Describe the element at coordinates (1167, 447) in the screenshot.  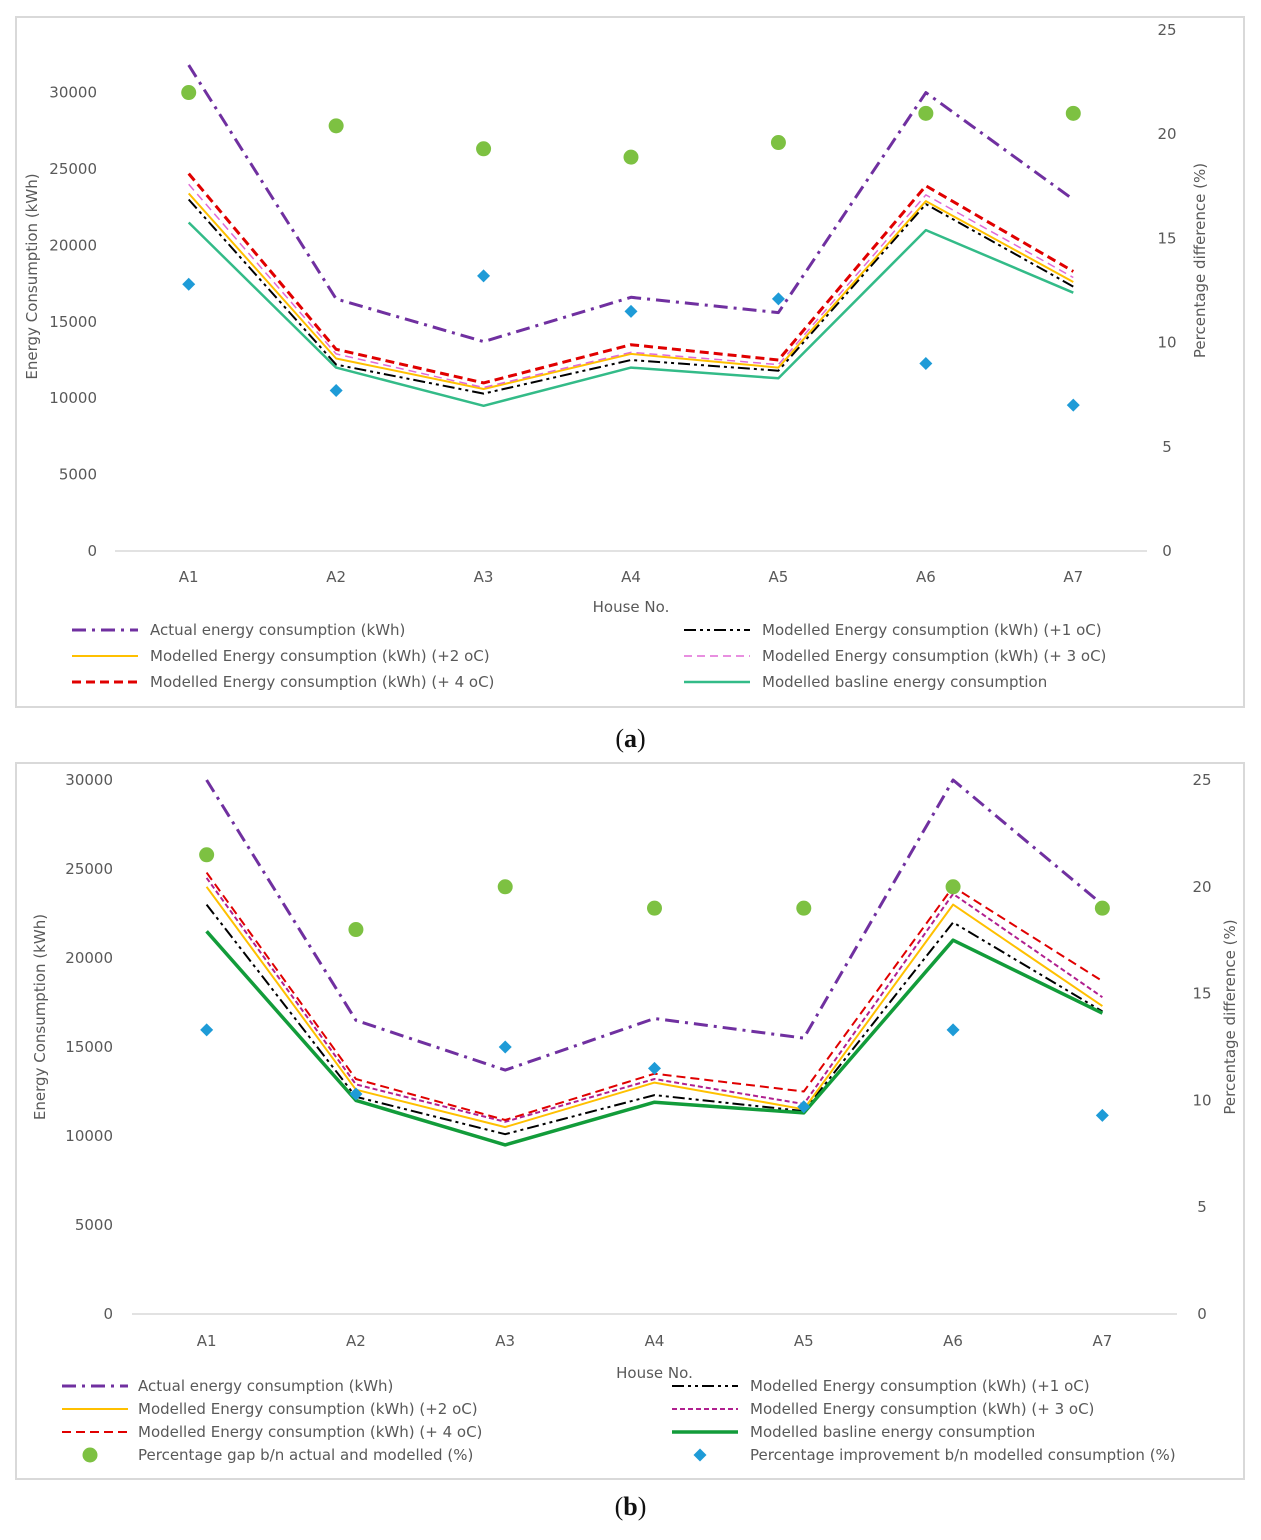
I see `y2-tick-label: 5` at that location.